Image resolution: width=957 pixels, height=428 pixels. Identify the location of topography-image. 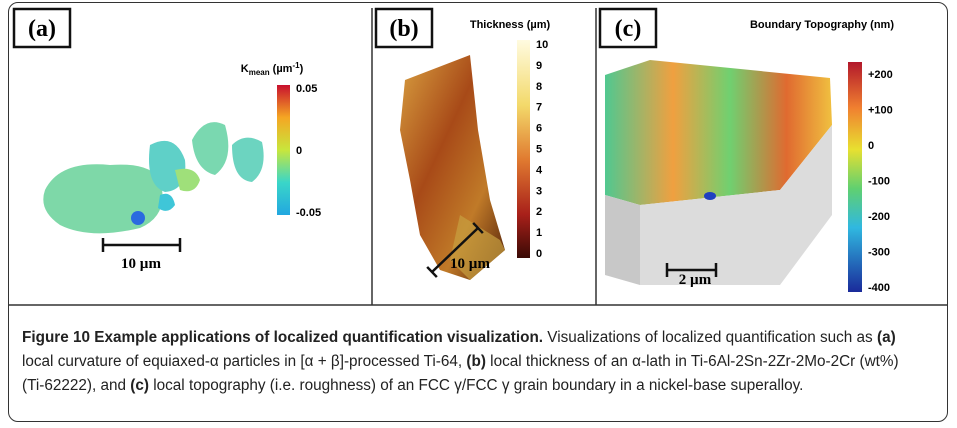
(718, 172).